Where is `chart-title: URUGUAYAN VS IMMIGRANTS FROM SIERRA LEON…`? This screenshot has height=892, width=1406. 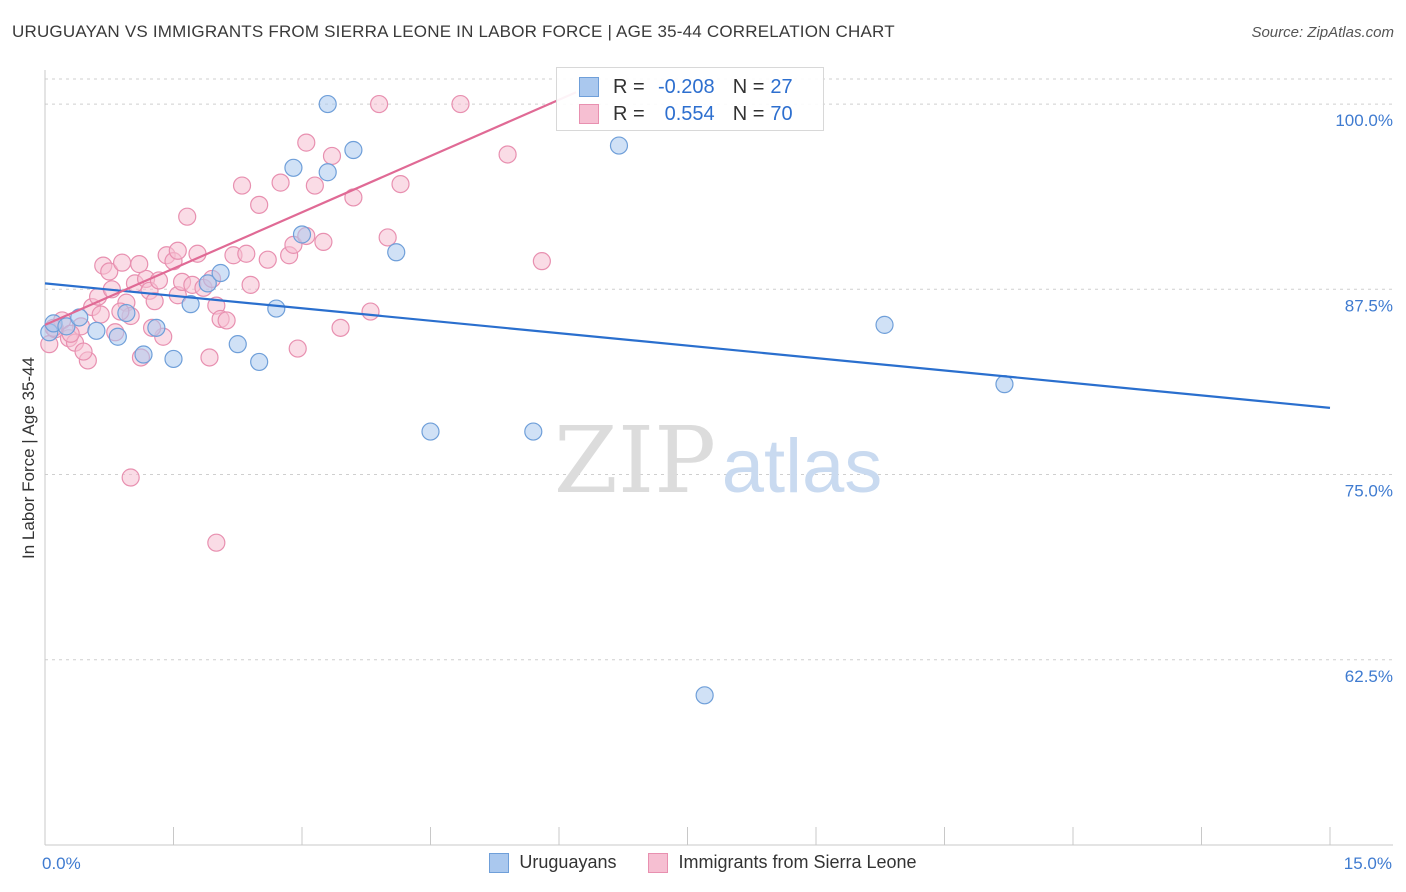
chart-title: URUGUAYAN VS IMMIGRANTS FROM SIERRA LEON… is located at coordinates (453, 31).